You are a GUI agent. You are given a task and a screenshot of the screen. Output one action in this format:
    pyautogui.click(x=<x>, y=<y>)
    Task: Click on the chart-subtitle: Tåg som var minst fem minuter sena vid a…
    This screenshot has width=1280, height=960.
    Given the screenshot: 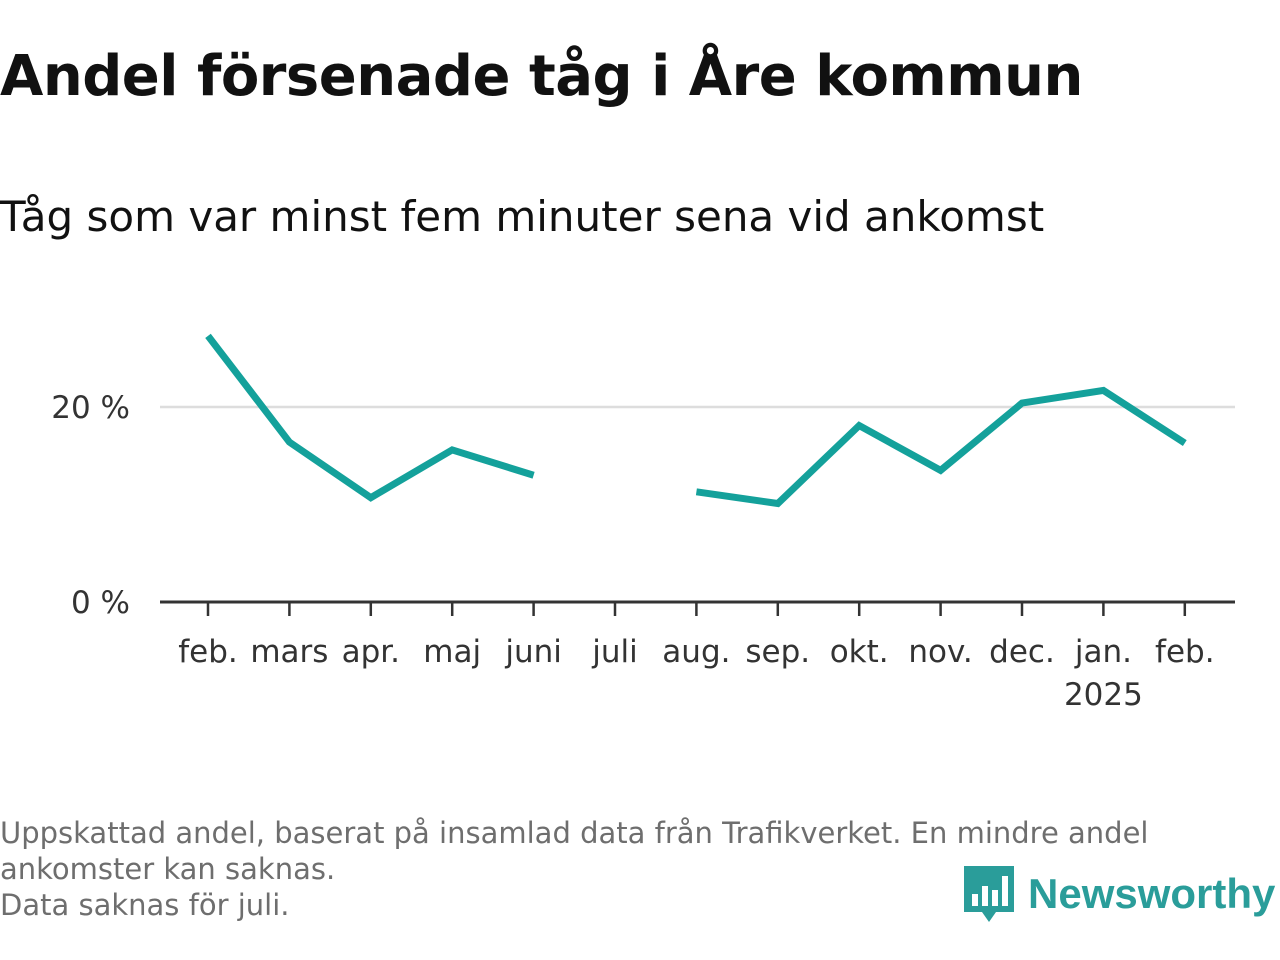 What is the action you would take?
    pyautogui.click(x=522, y=216)
    